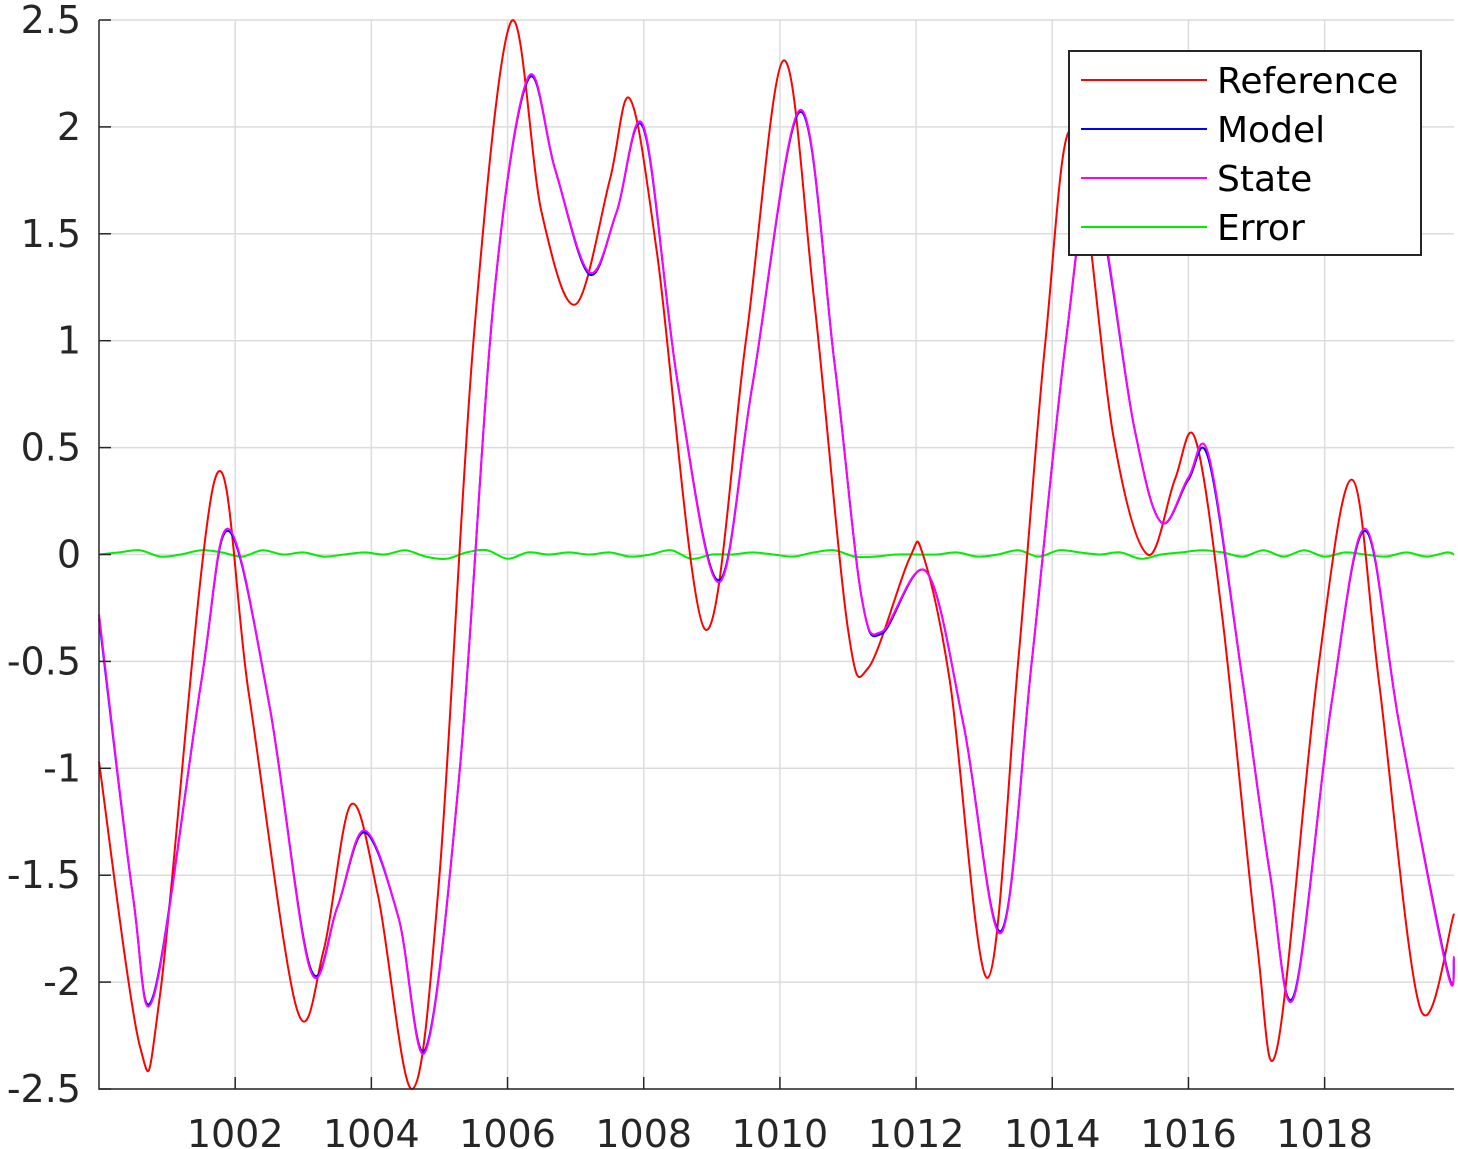  Describe the element at coordinates (51, 234) in the screenshot. I see `y-tick-label: 1.5` at that location.